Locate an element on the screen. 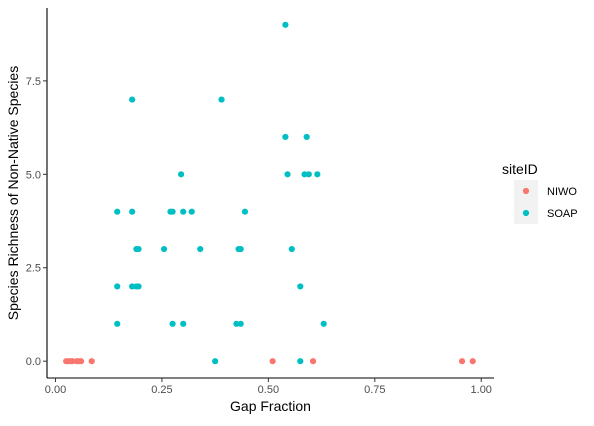  legend: siteID NIWO SOAP is located at coordinates (540, 192).